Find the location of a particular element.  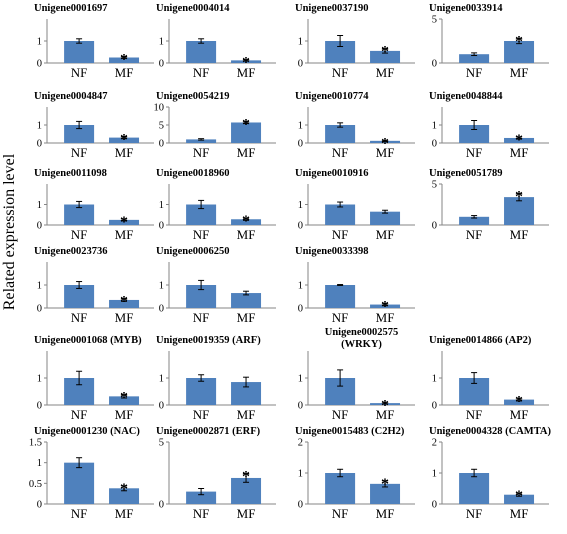

chart-panel: Unigene0004328 (CAMTA) 0 1 2 NF *MF is located at coordinates (490, 473).